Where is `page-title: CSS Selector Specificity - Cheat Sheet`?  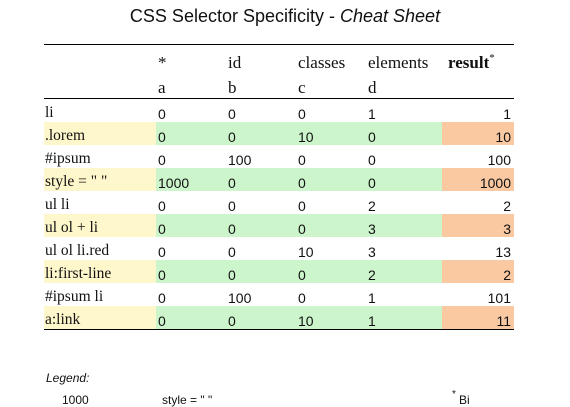 page-title: CSS Selector Specificity - Cheat Sheet is located at coordinates (285, 16).